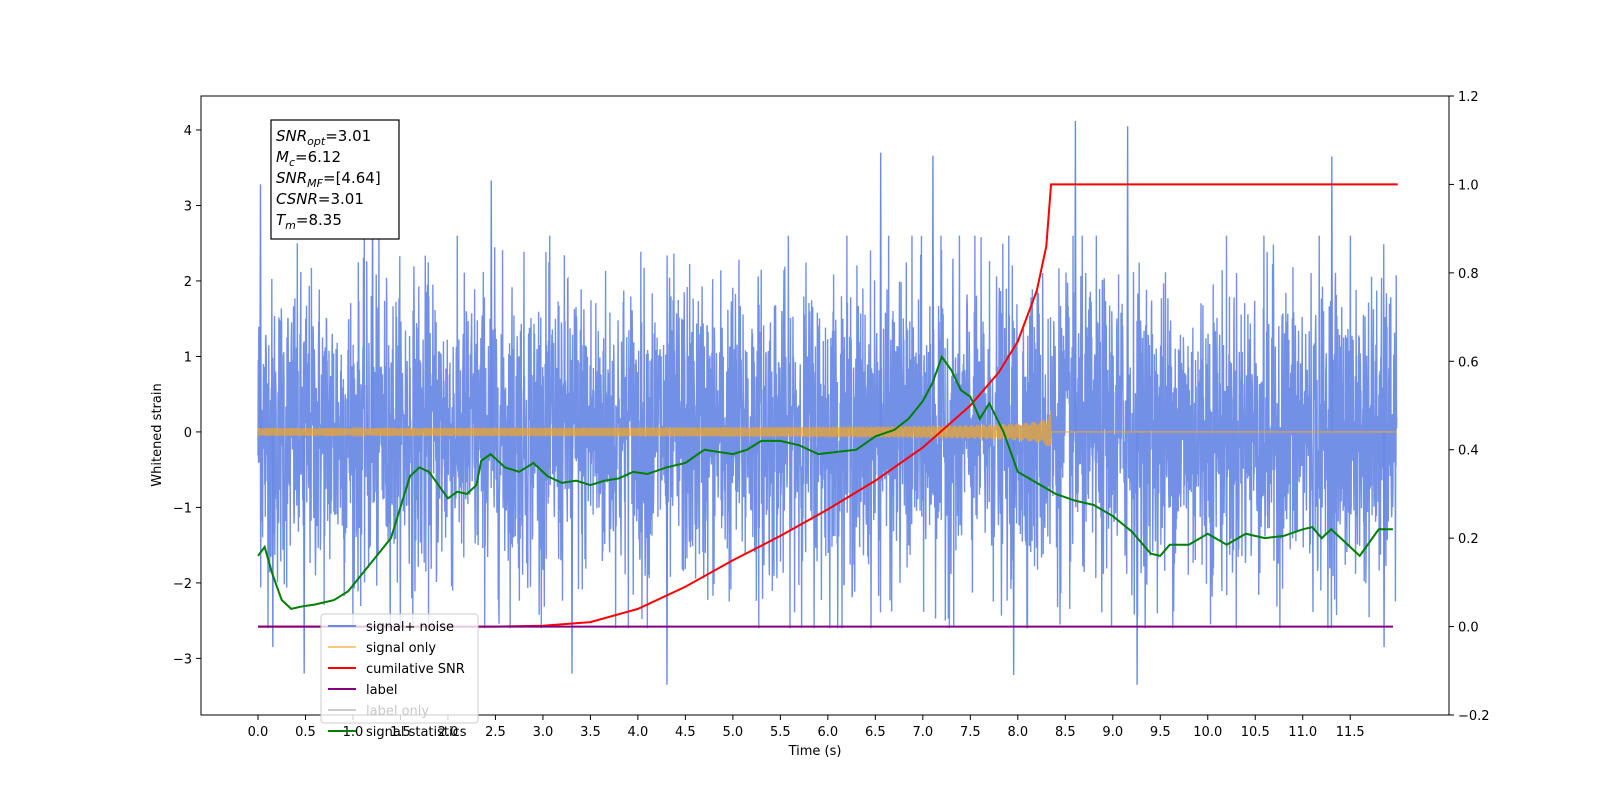 The image size is (1600, 800). What do you see at coordinates (1065, 732) in the screenshot?
I see `x-tick-label: 8.5` at bounding box center [1065, 732].